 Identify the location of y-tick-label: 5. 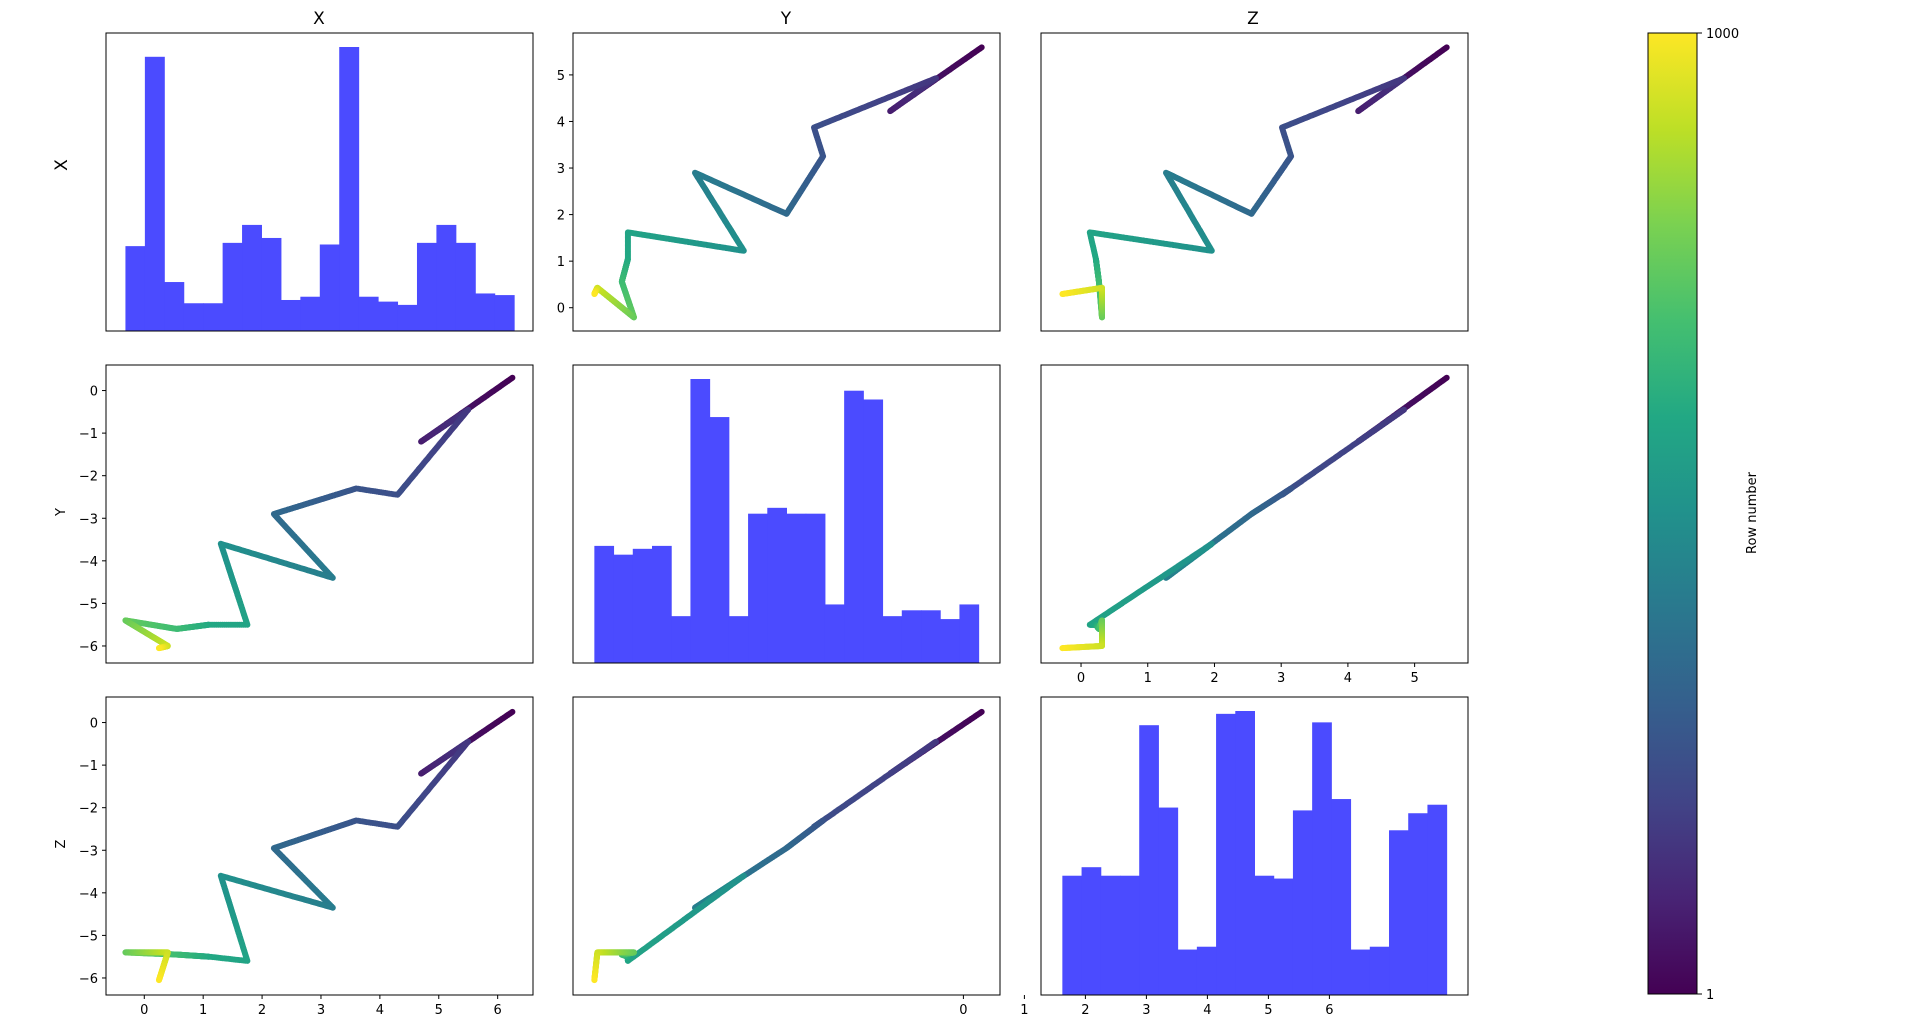
(561, 76).